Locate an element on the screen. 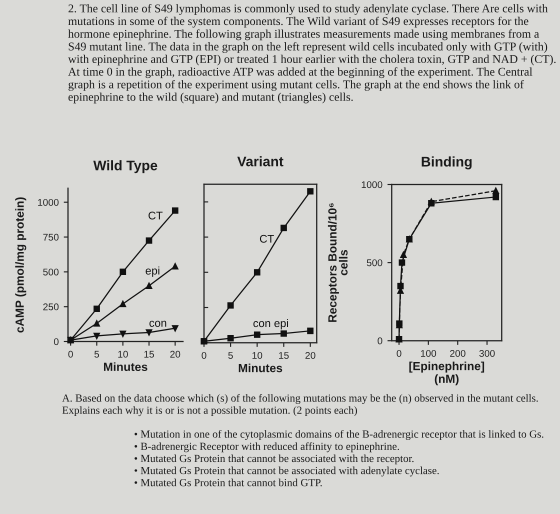  text: A. Based on the data choose which (s) of the following mutations may be the (n) observed in the mutant cells. Explains each why it is or is not a possible mutation. (2 points each) is located at coordinates (300, 405).